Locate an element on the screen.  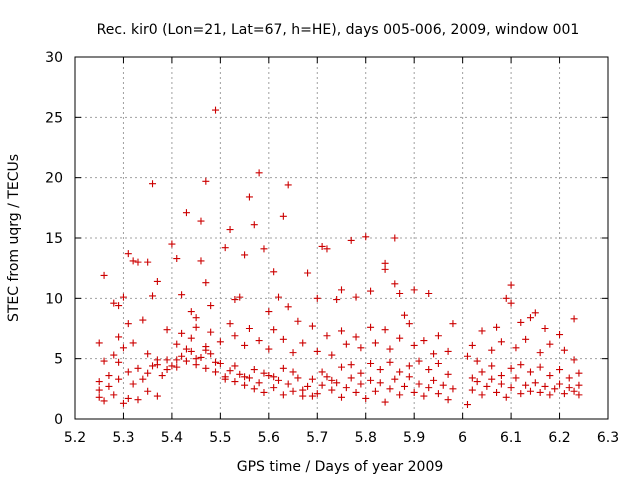
y-tick-label: 0 is located at coordinates (58, 420).